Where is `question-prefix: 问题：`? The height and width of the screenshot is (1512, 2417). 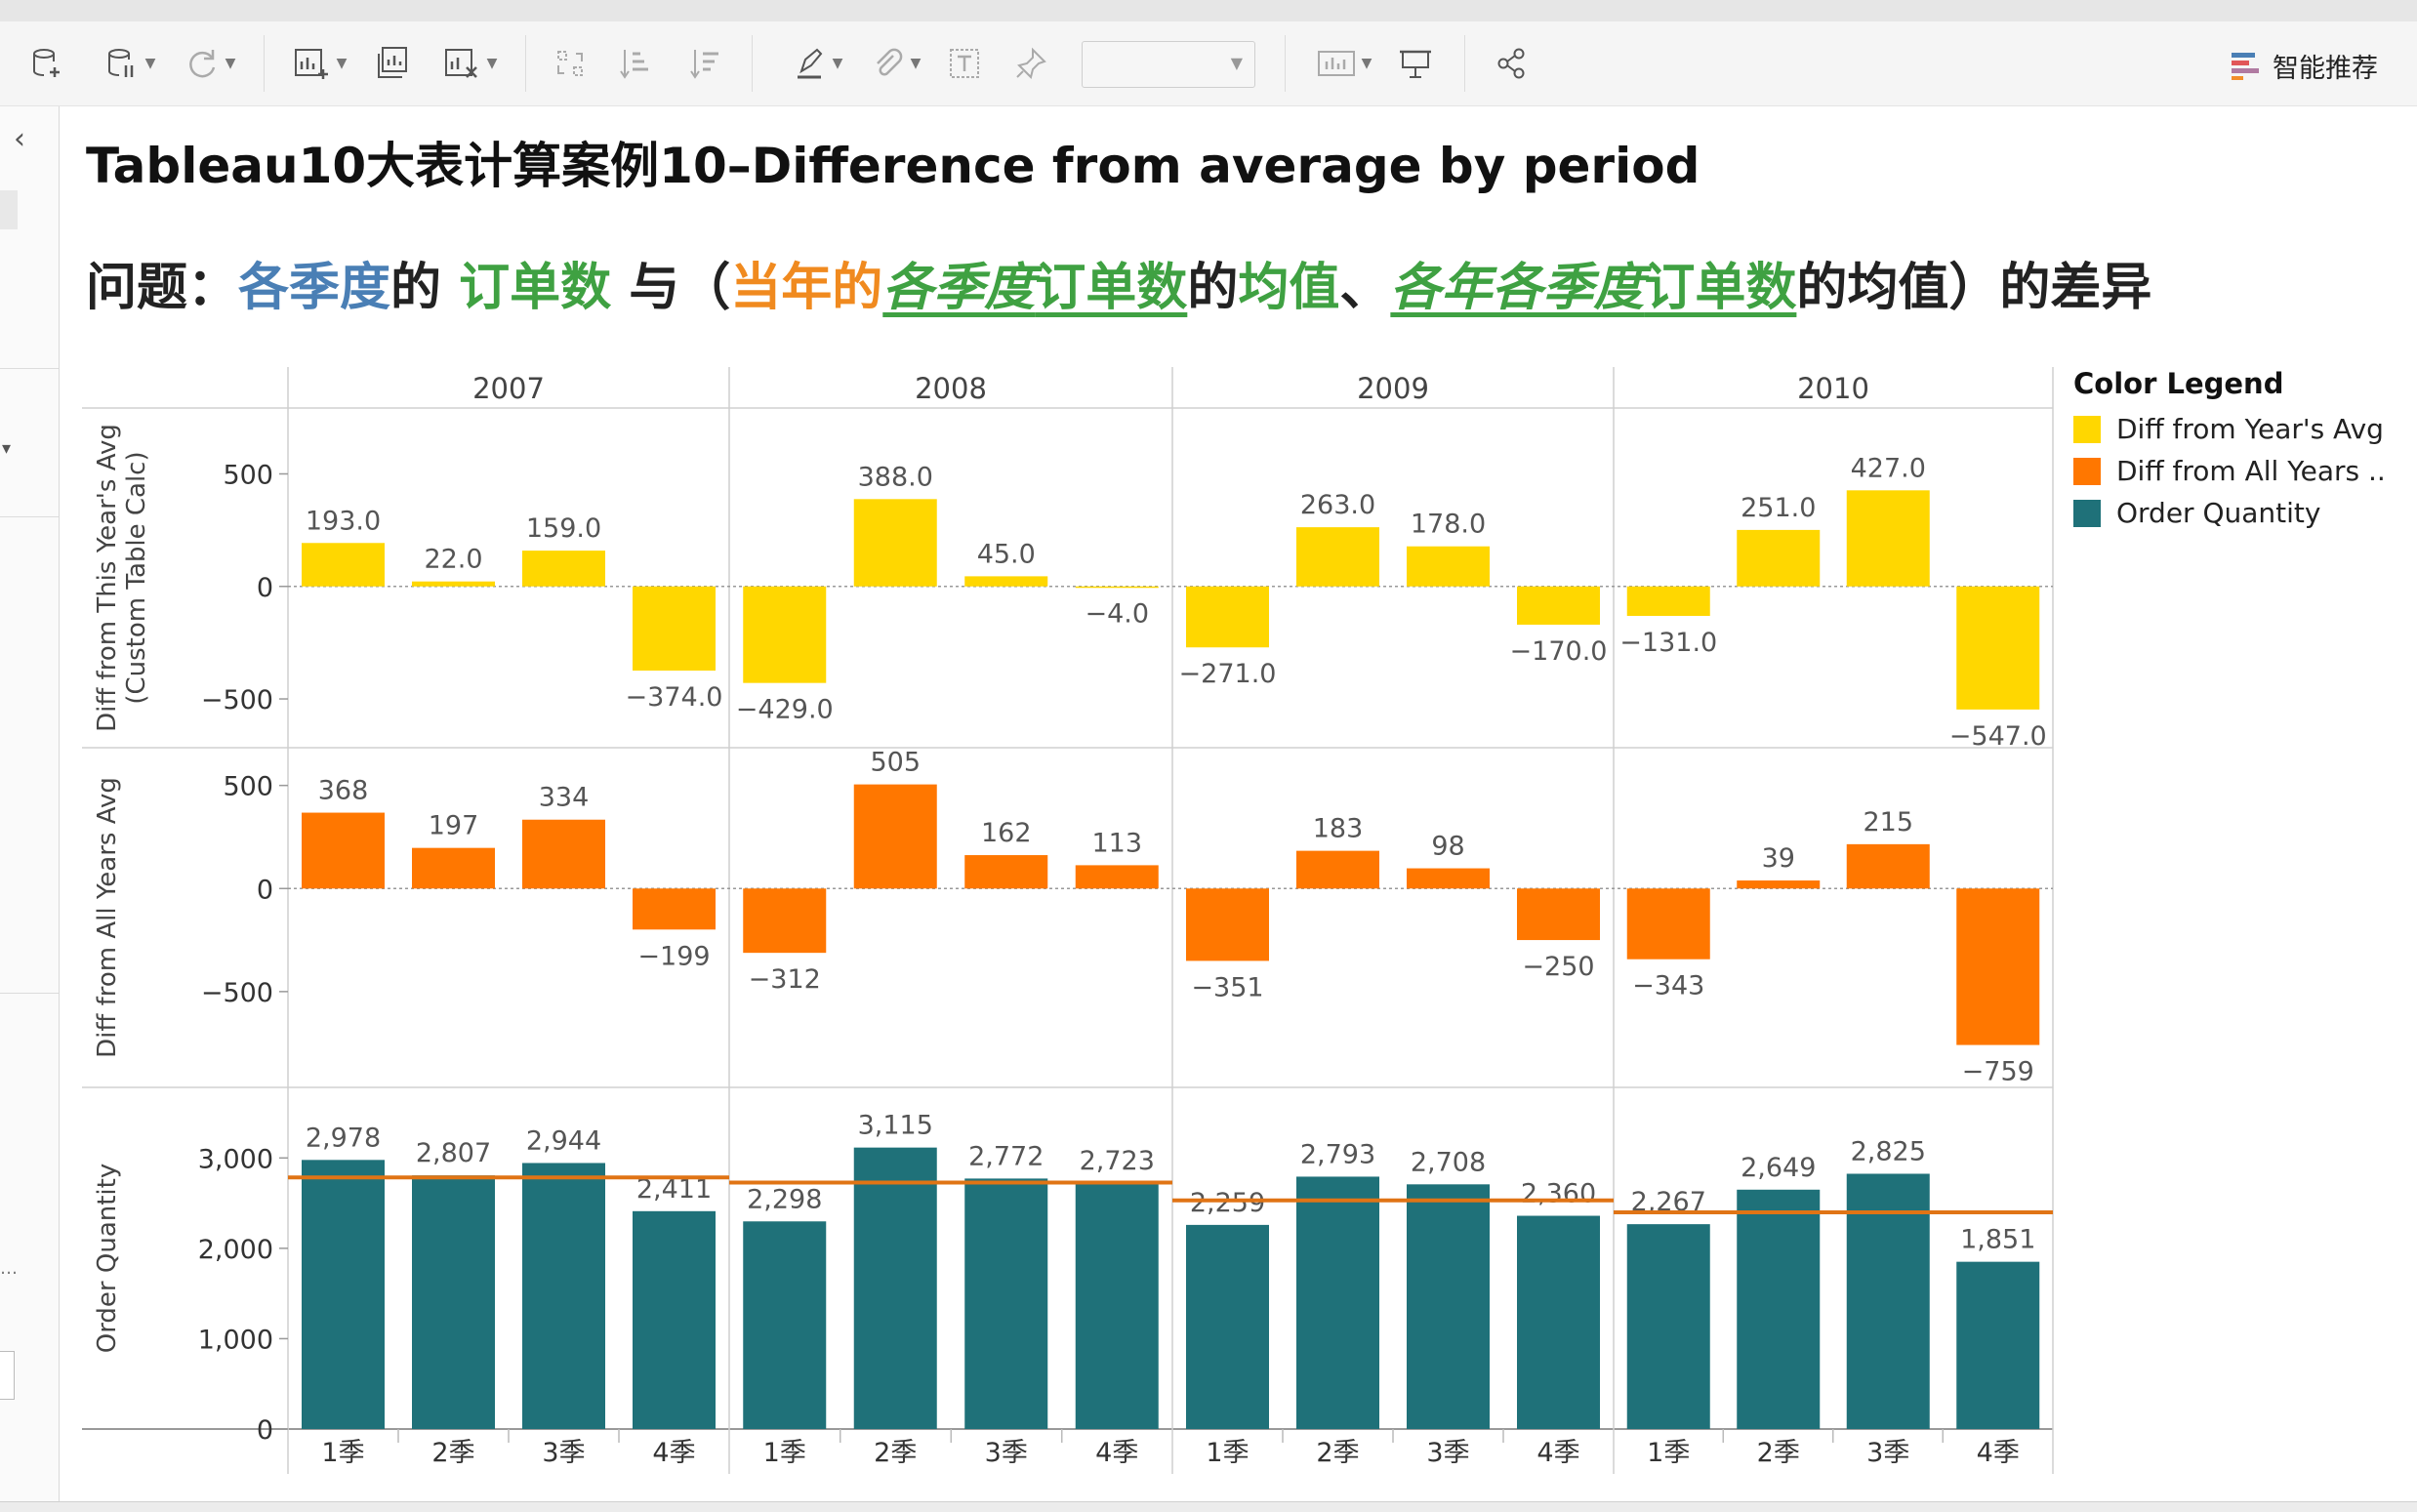
question-prefix: 问题： is located at coordinates (162, 288).